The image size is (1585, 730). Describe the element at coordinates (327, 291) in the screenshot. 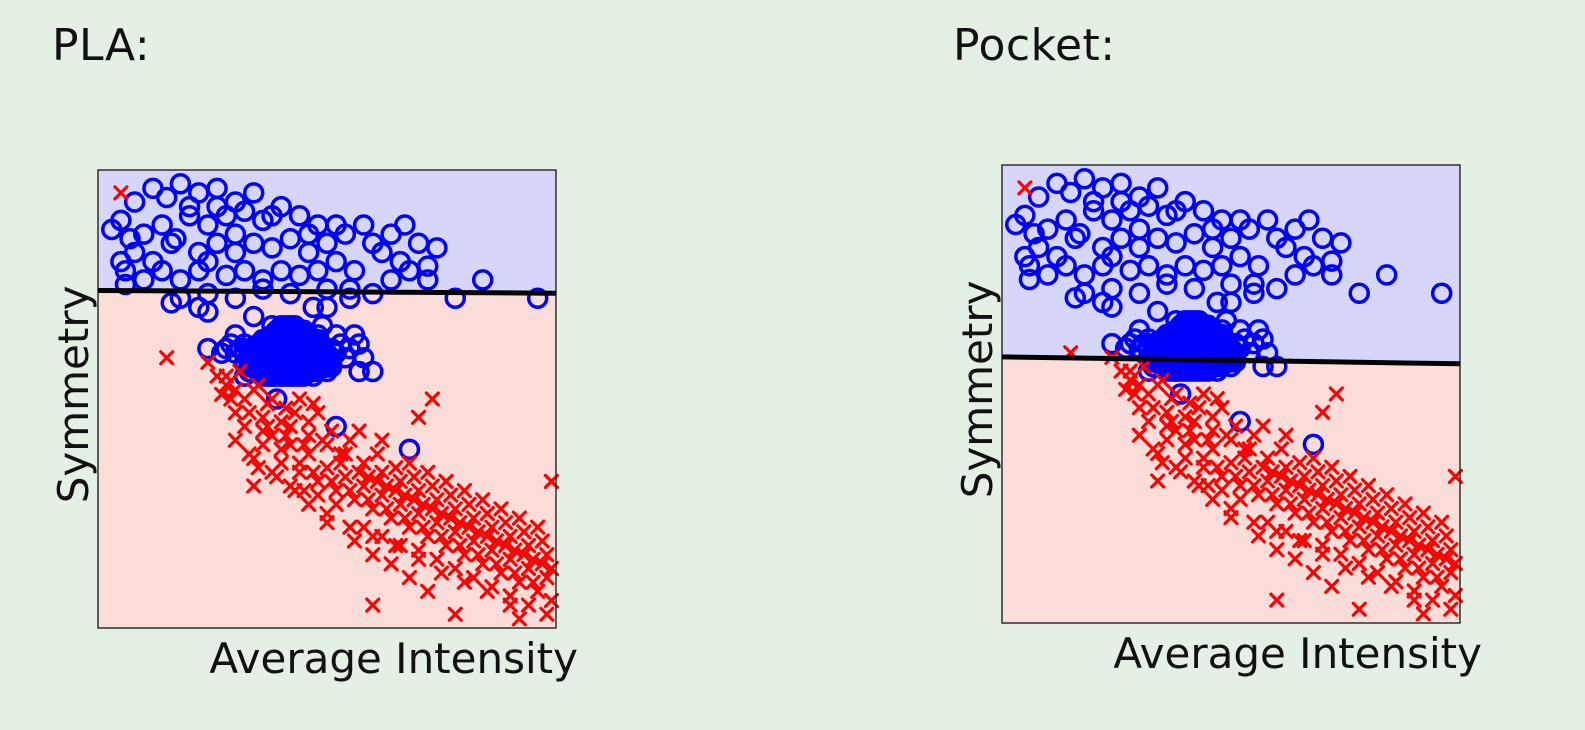

I see `pla-decision-boundary` at that location.